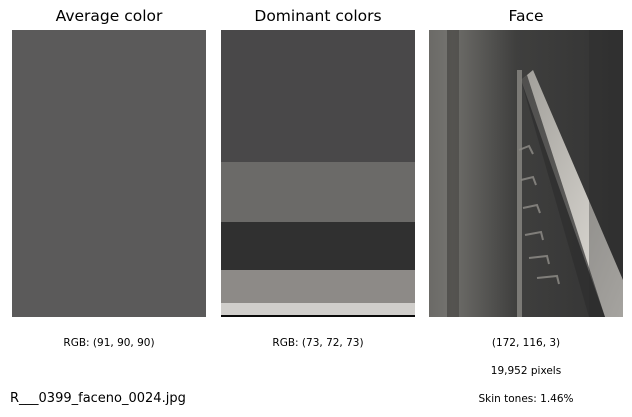 This screenshot has height=417, width=632. Describe the element at coordinates (526, 343) in the screenshot. I see `face-dimensions-label: (172, 116, 3)` at that location.